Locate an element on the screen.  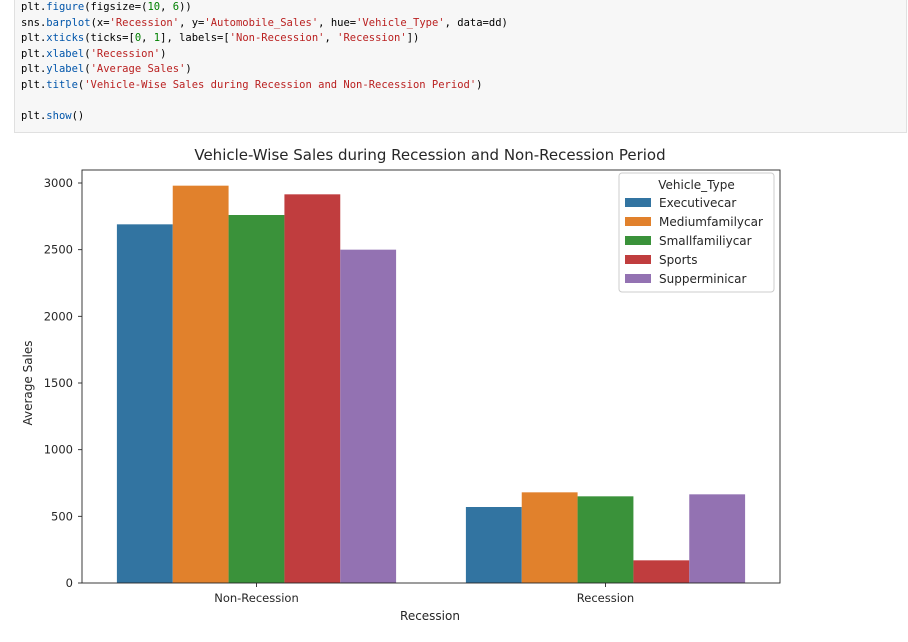
y-axis-label: Average Sales is located at coordinates (28, 382).